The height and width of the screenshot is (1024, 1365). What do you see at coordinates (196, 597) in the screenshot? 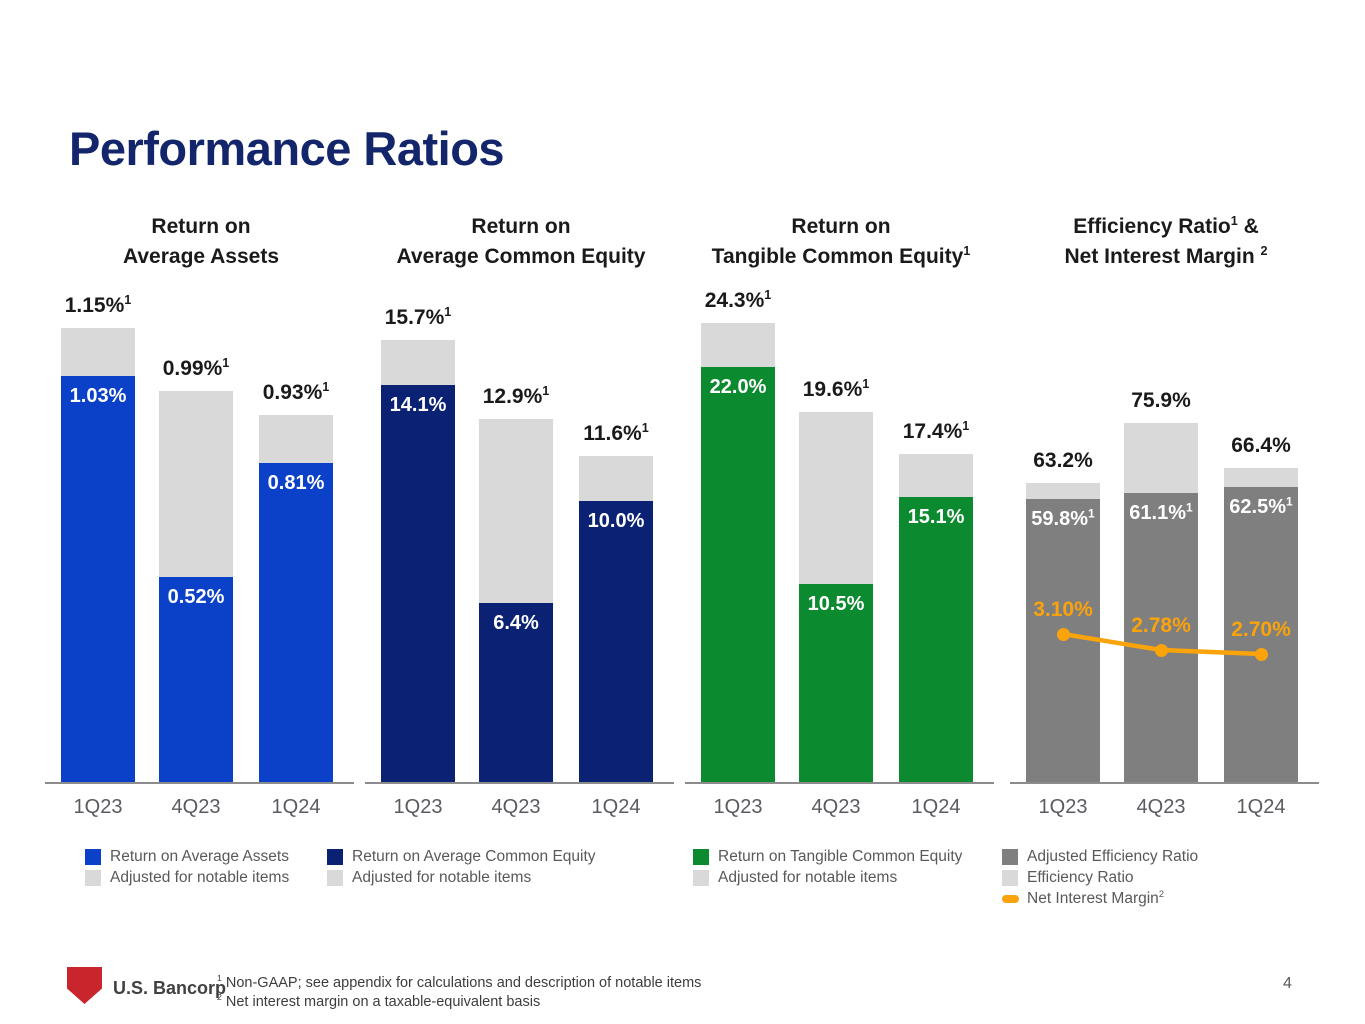
I see `bar-inner-label: 0.52%` at bounding box center [196, 597].